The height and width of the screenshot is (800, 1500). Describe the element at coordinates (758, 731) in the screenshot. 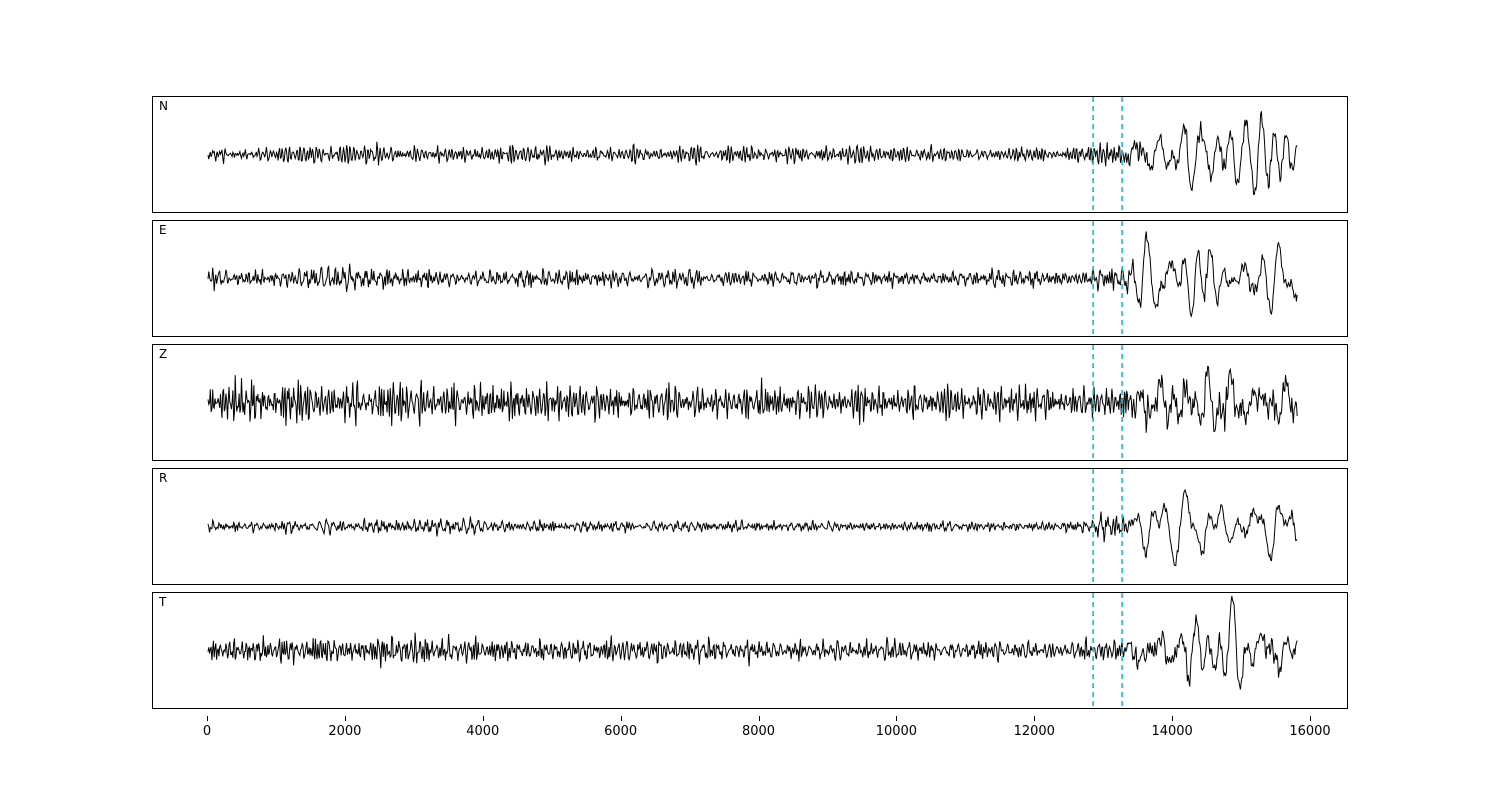

I see `x-tick-label: 8000` at that location.